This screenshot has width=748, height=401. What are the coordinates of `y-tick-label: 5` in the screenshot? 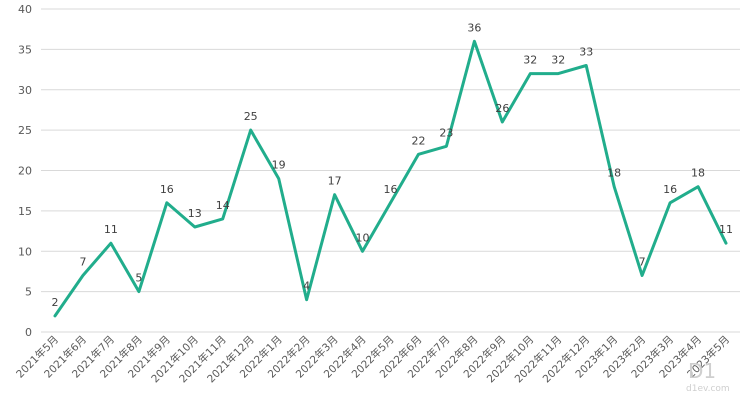 It's located at (28, 292).